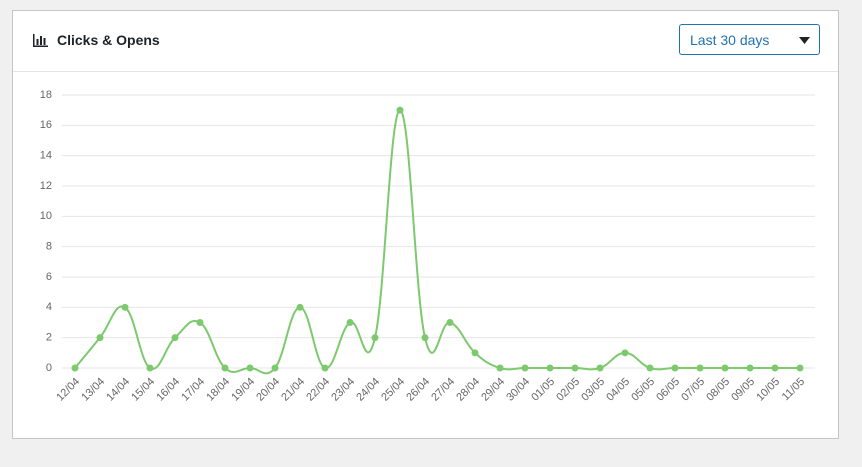 This screenshot has width=862, height=467. What do you see at coordinates (743, 390) in the screenshot?
I see `x-tick-label: 09/05` at bounding box center [743, 390].